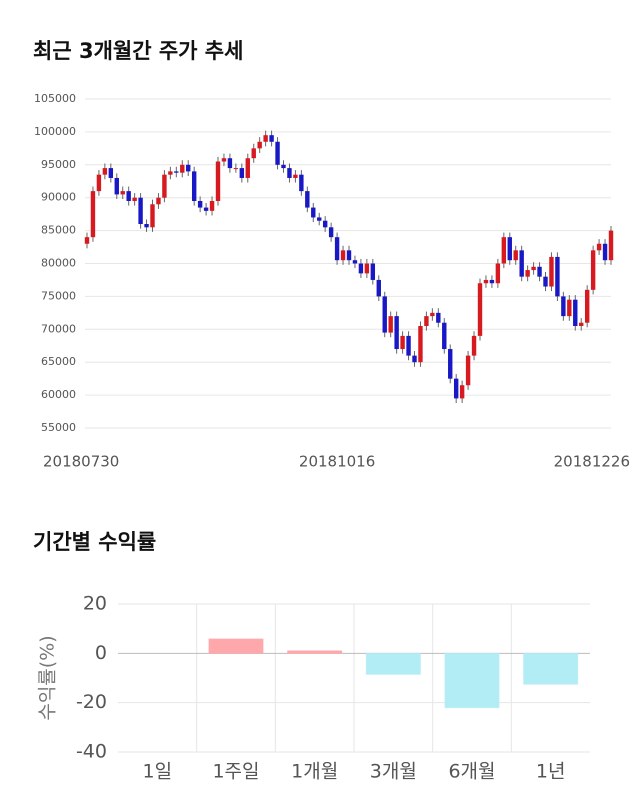 Image resolution: width=640 pixels, height=810 pixels. What do you see at coordinates (58, 197) in the screenshot?
I see `y-tick-label: 90000` at bounding box center [58, 197].